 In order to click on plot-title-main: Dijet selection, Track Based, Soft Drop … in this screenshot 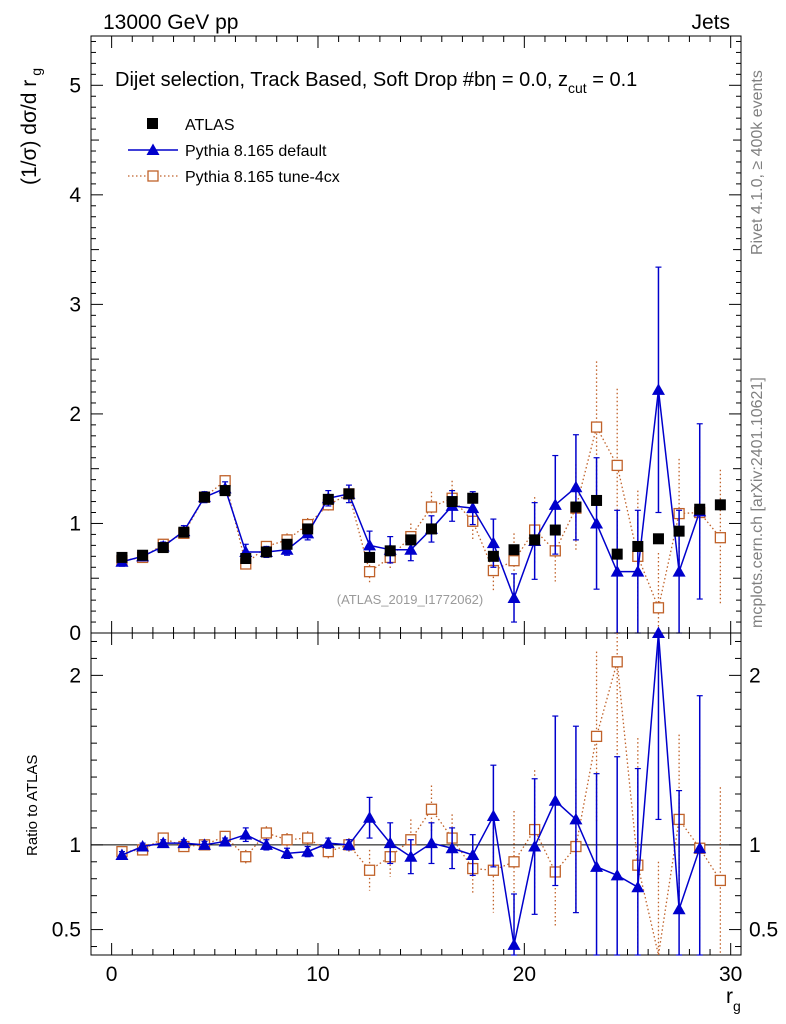, I will do `click(341, 80)`.